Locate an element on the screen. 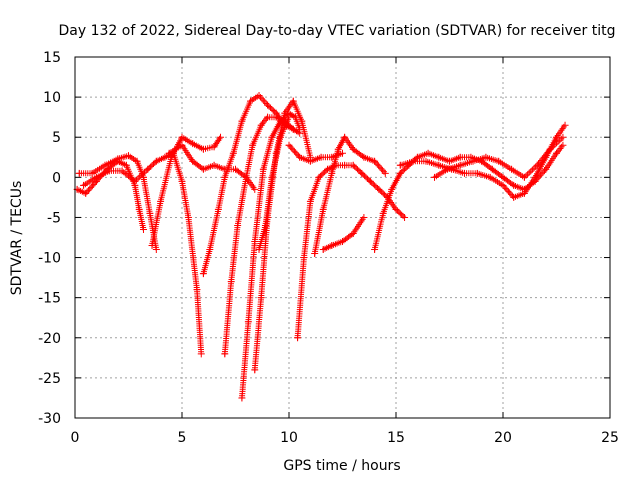 Image resolution: width=640 pixels, height=480 pixels. y-tick-label: -10 is located at coordinates (49, 259).